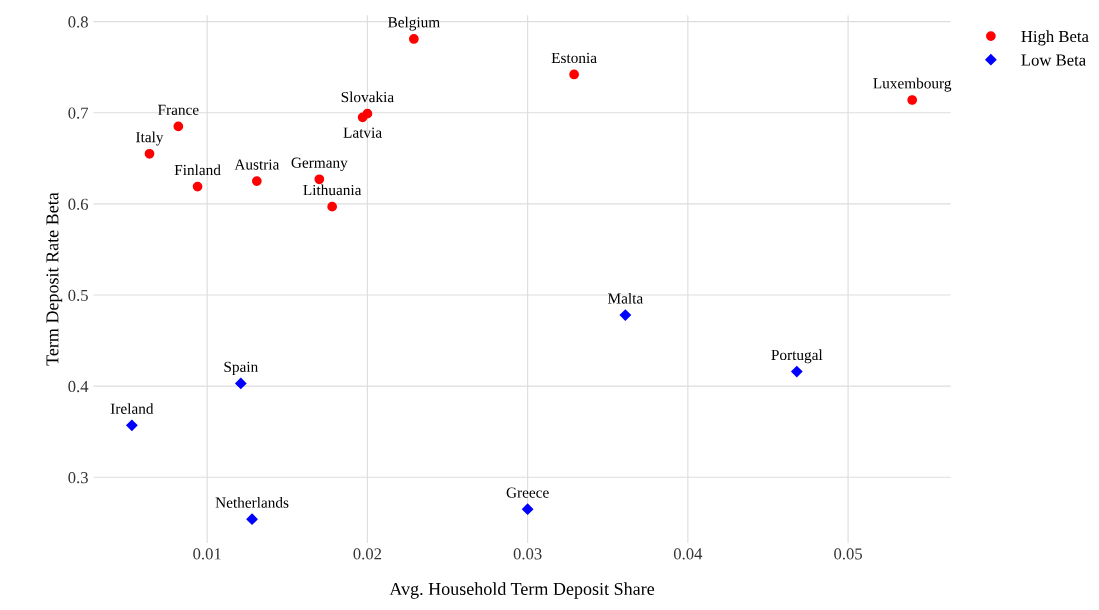  What do you see at coordinates (78, 204) in the screenshot?
I see `y-tick-label: 0.6` at bounding box center [78, 204].